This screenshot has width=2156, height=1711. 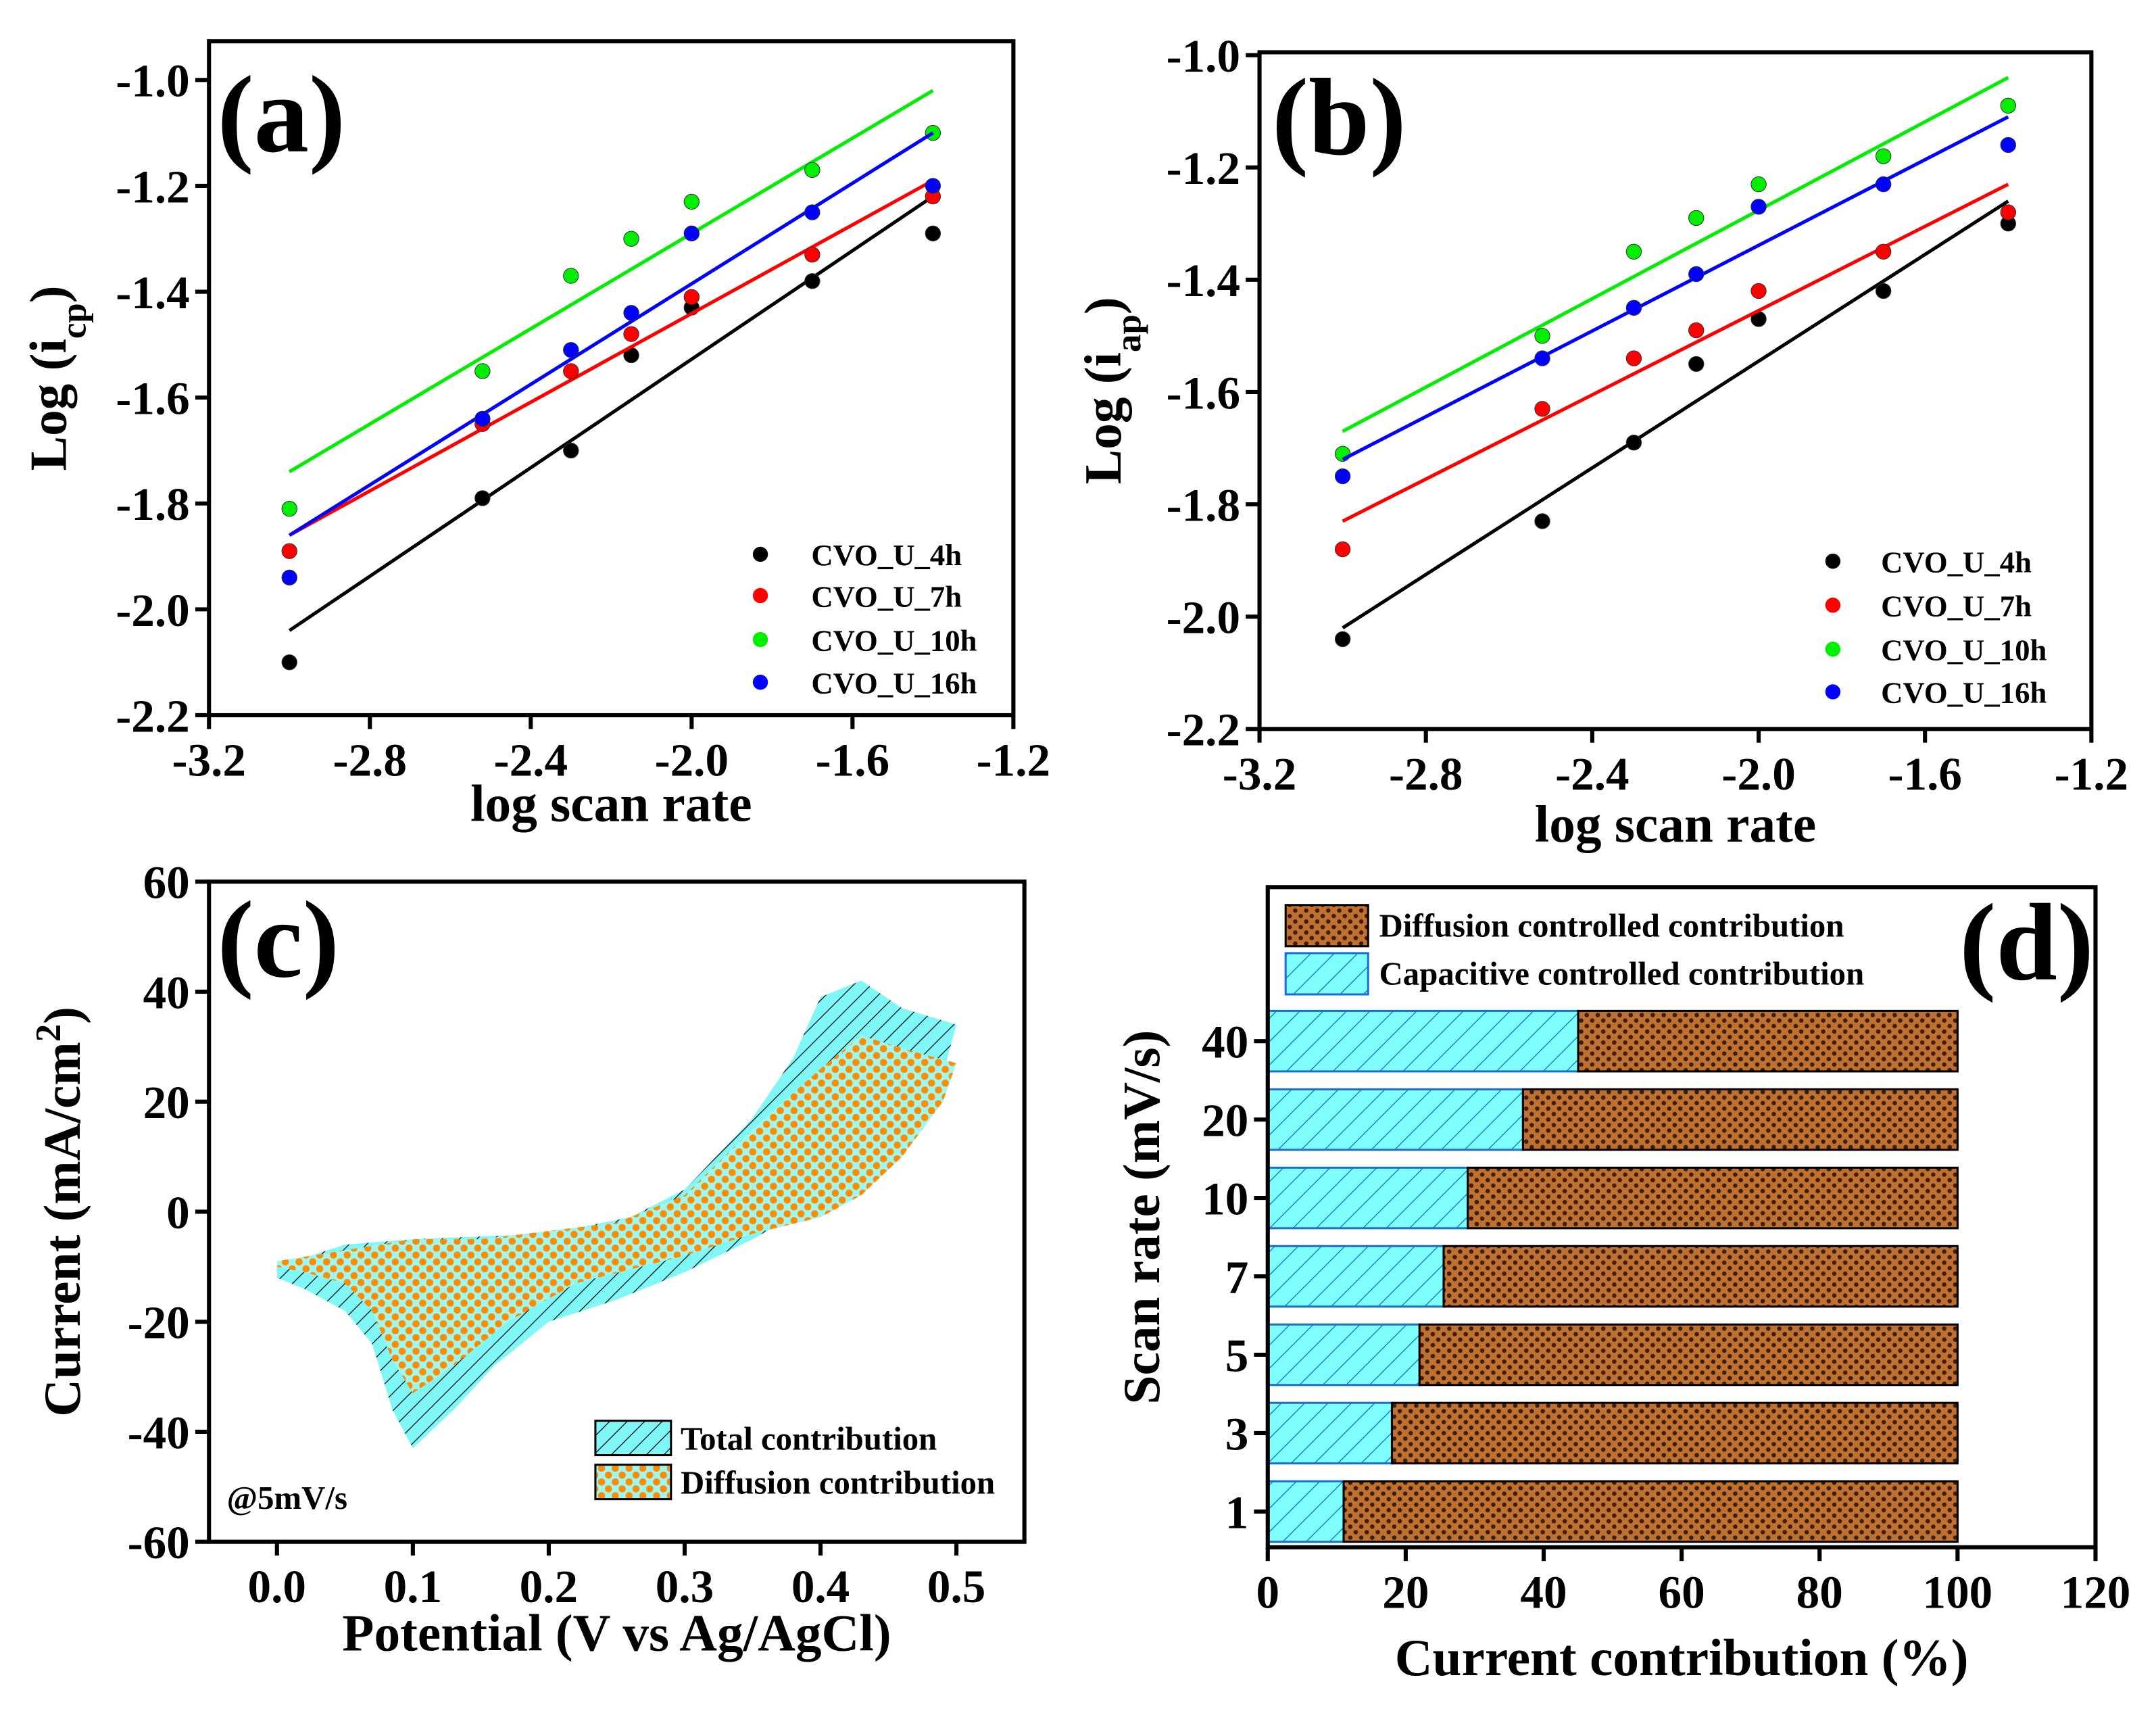 I want to click on y-tick-label: 3, so click(x=1237, y=1433).